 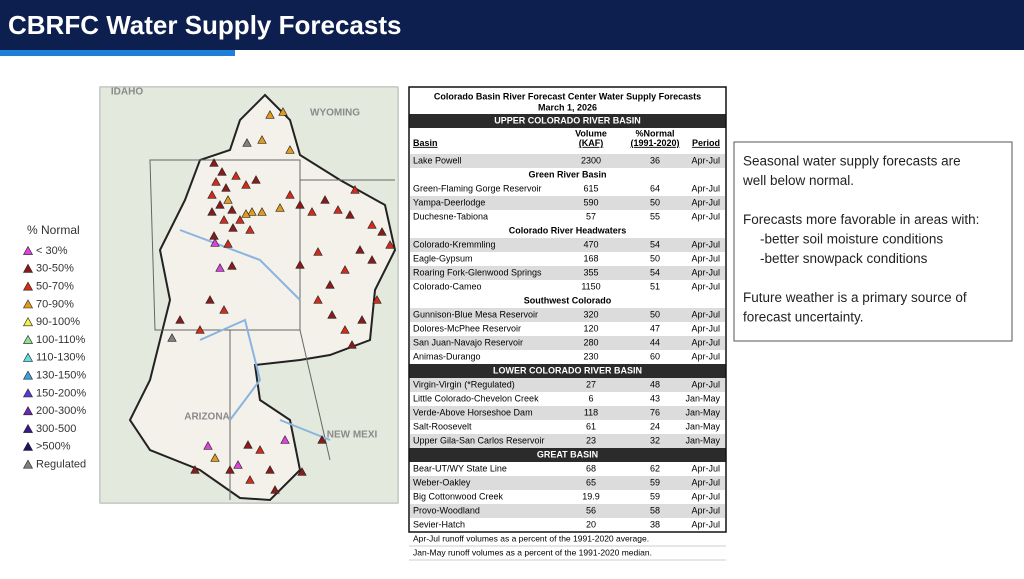 I want to click on text-box-line: forecast uncertainty., so click(x=803, y=317).